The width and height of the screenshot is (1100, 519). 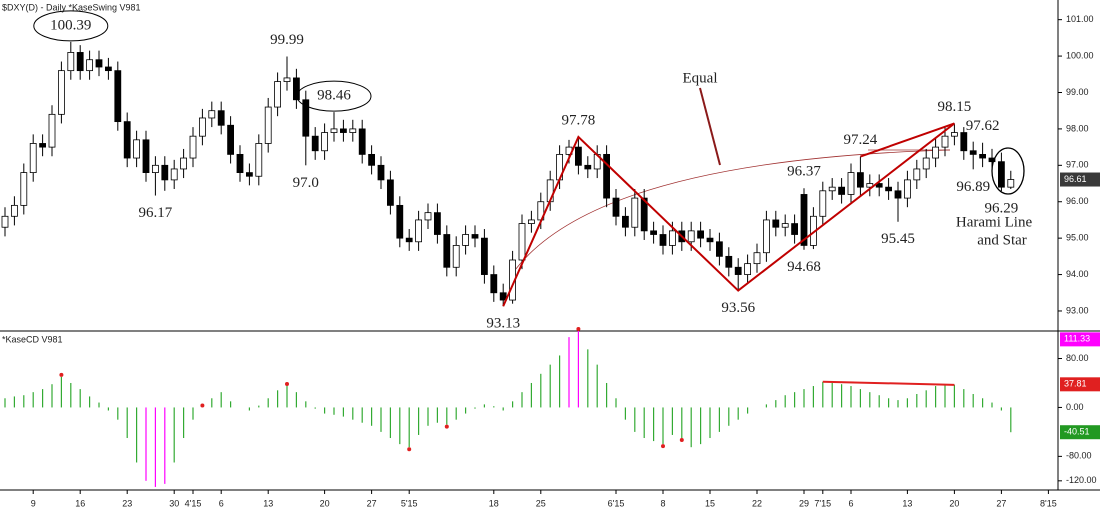 I want to click on x-tick-label: 5'15, so click(x=409, y=503).